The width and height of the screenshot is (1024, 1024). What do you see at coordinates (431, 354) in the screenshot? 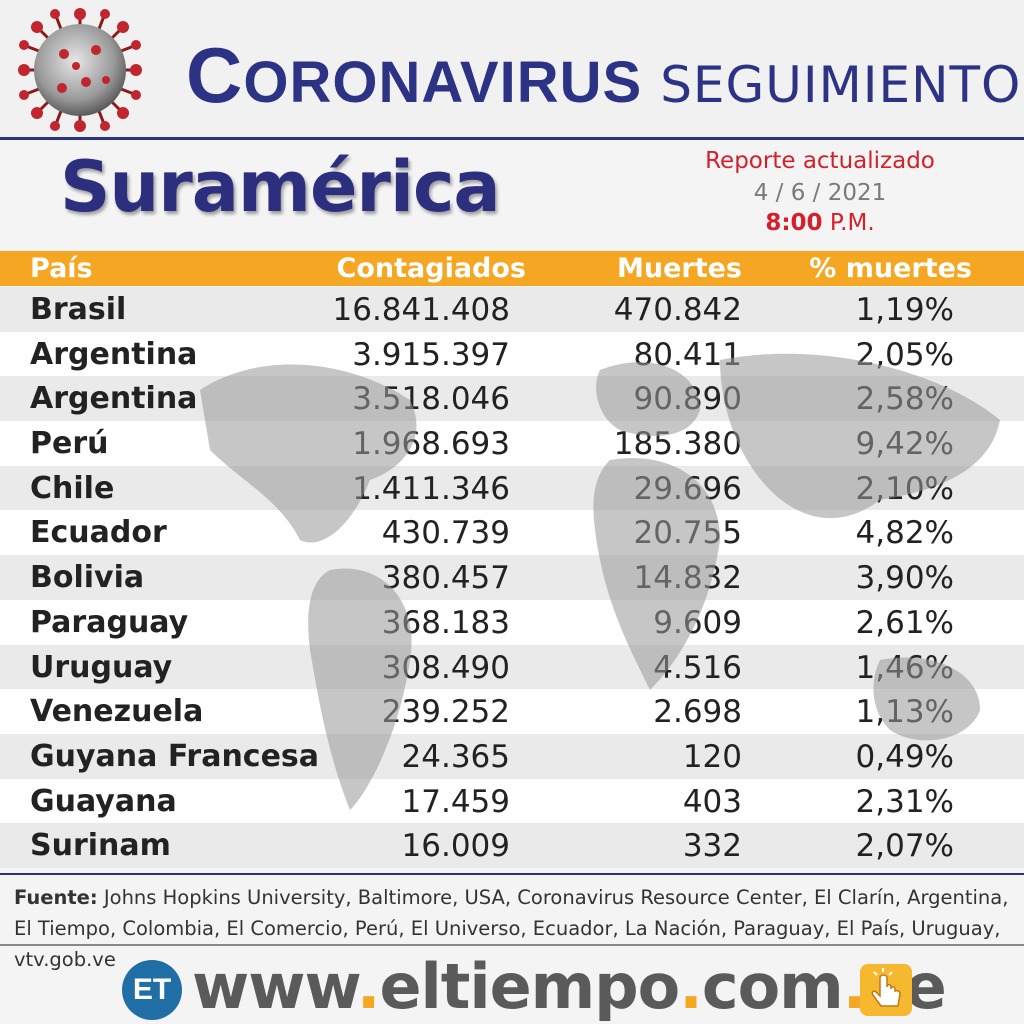
I see `table-cell-cases: 3.915.397` at bounding box center [431, 354].